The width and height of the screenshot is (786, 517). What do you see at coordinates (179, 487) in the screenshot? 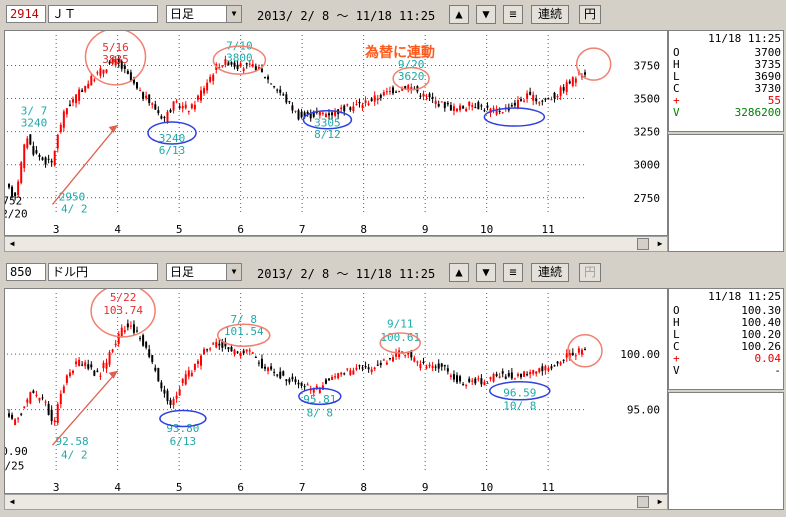
I see `x-tick-label: 5` at bounding box center [179, 487].